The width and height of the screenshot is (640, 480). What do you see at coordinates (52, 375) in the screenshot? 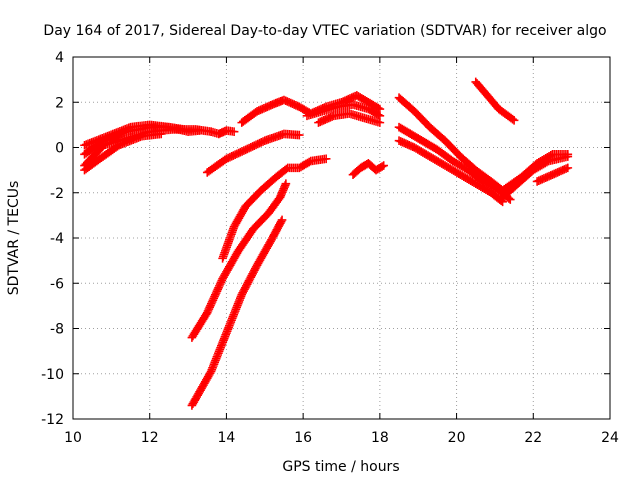
I see `y-tick-label: -10` at bounding box center [52, 375].